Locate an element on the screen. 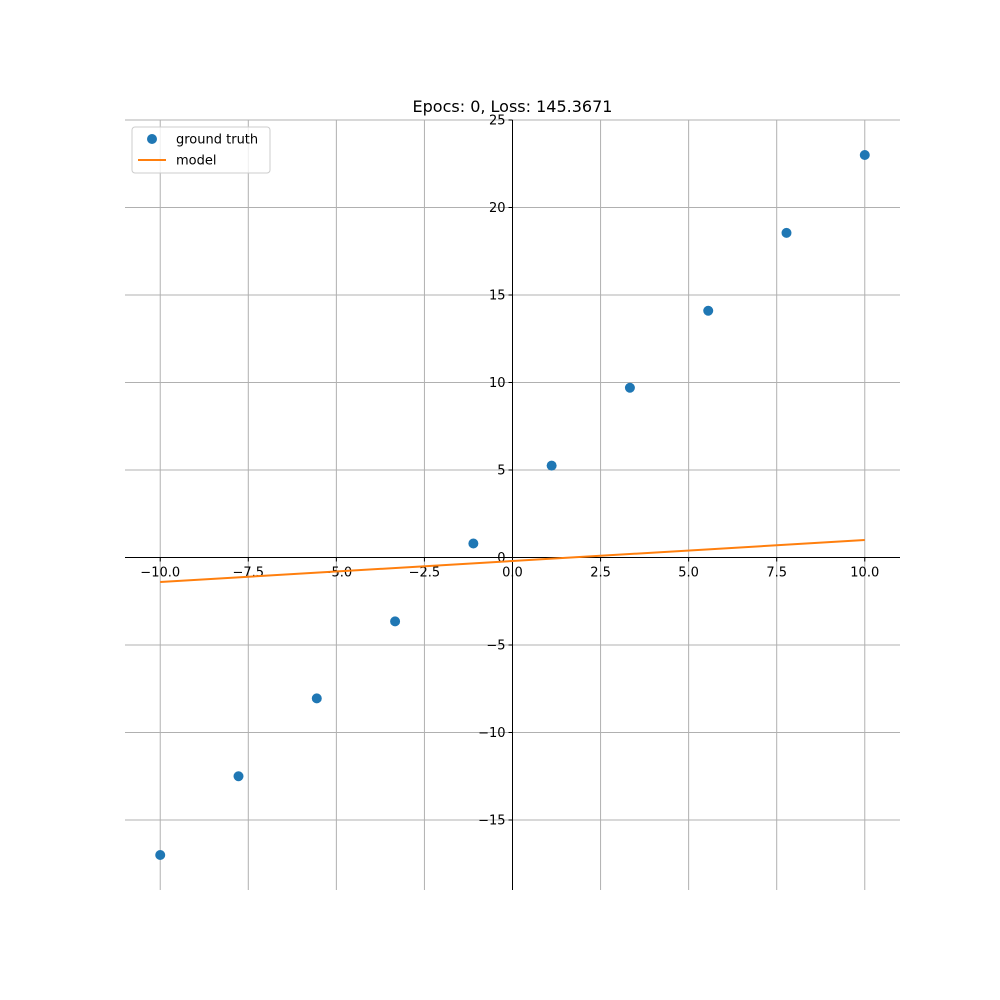  y-tick-label: −10 is located at coordinates (491, 733).